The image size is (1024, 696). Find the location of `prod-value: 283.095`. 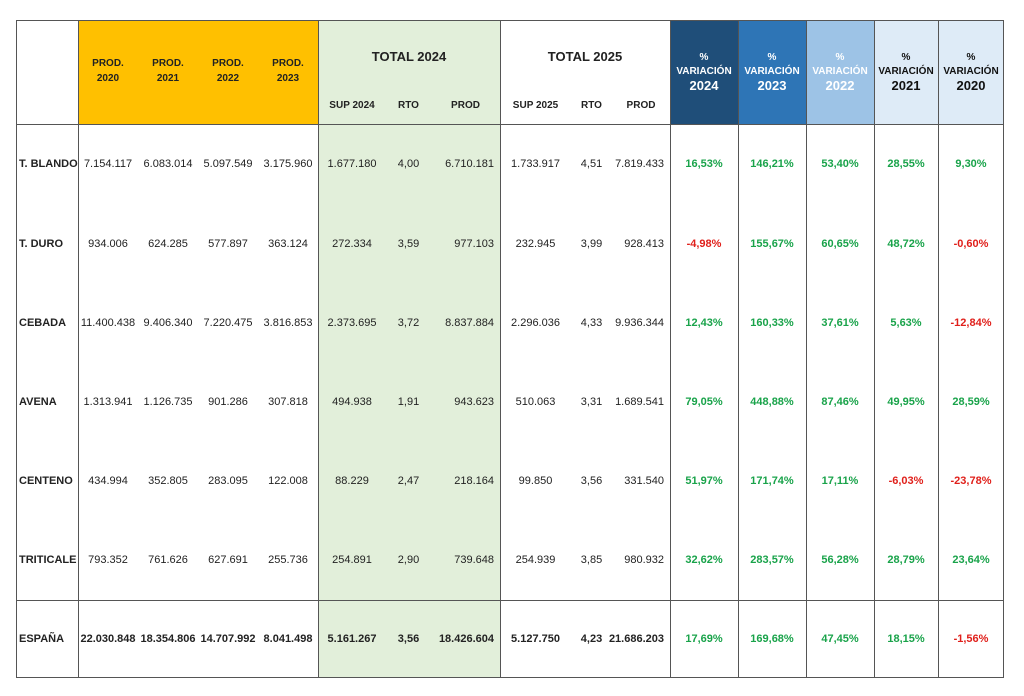

prod-value: 283.095 is located at coordinates (228, 480).